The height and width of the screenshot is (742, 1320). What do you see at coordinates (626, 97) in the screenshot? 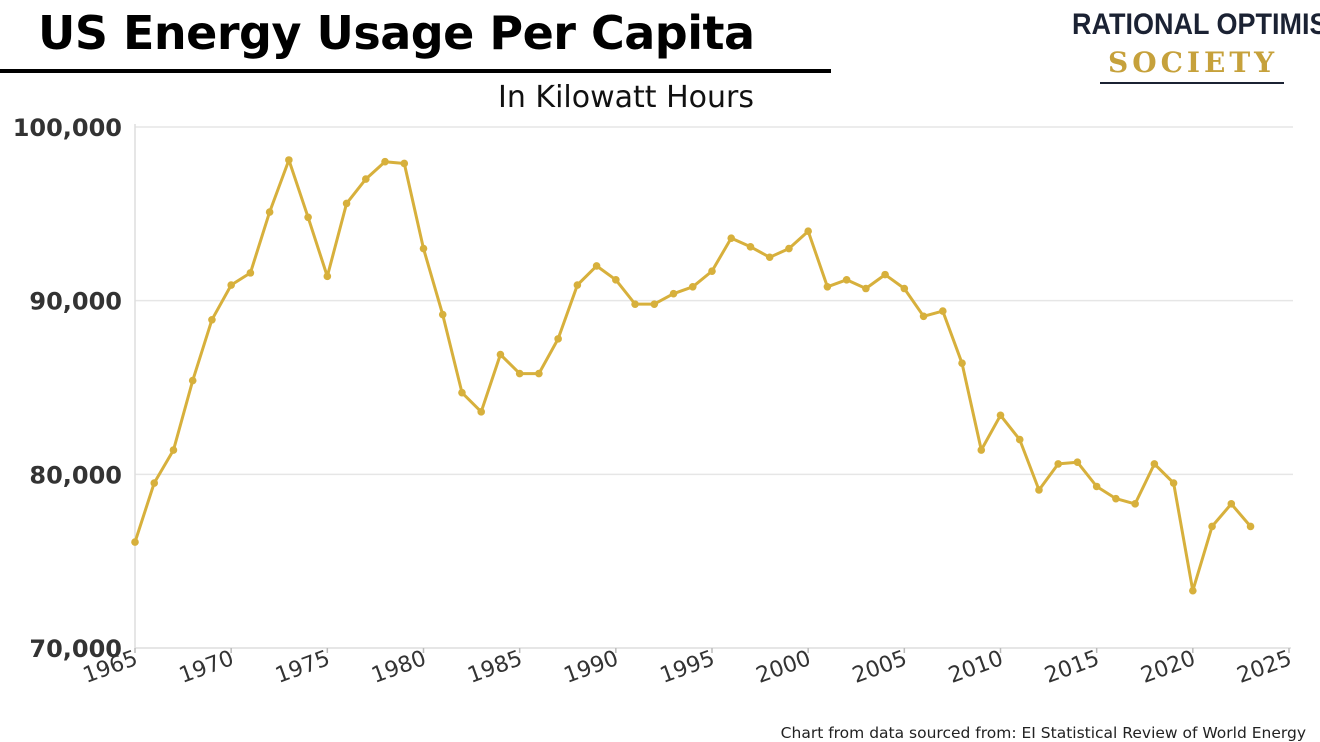
I see `chart-subtitle: In Kilowatt Hours` at bounding box center [626, 97].